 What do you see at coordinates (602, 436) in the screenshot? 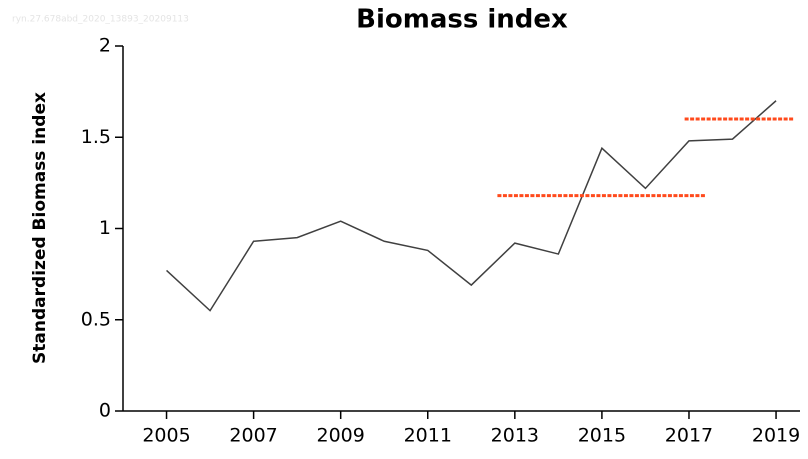
I see `x-tick-label: 2015` at bounding box center [602, 436].